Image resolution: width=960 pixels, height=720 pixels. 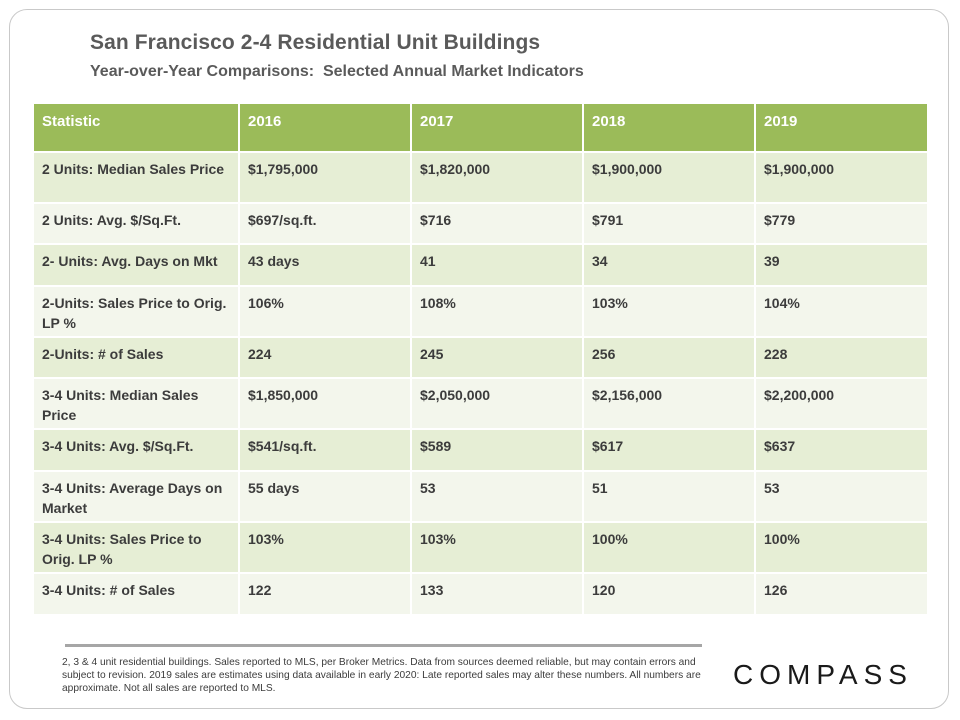 What do you see at coordinates (497, 128) in the screenshot?
I see `column-header-2017: 2017` at bounding box center [497, 128].